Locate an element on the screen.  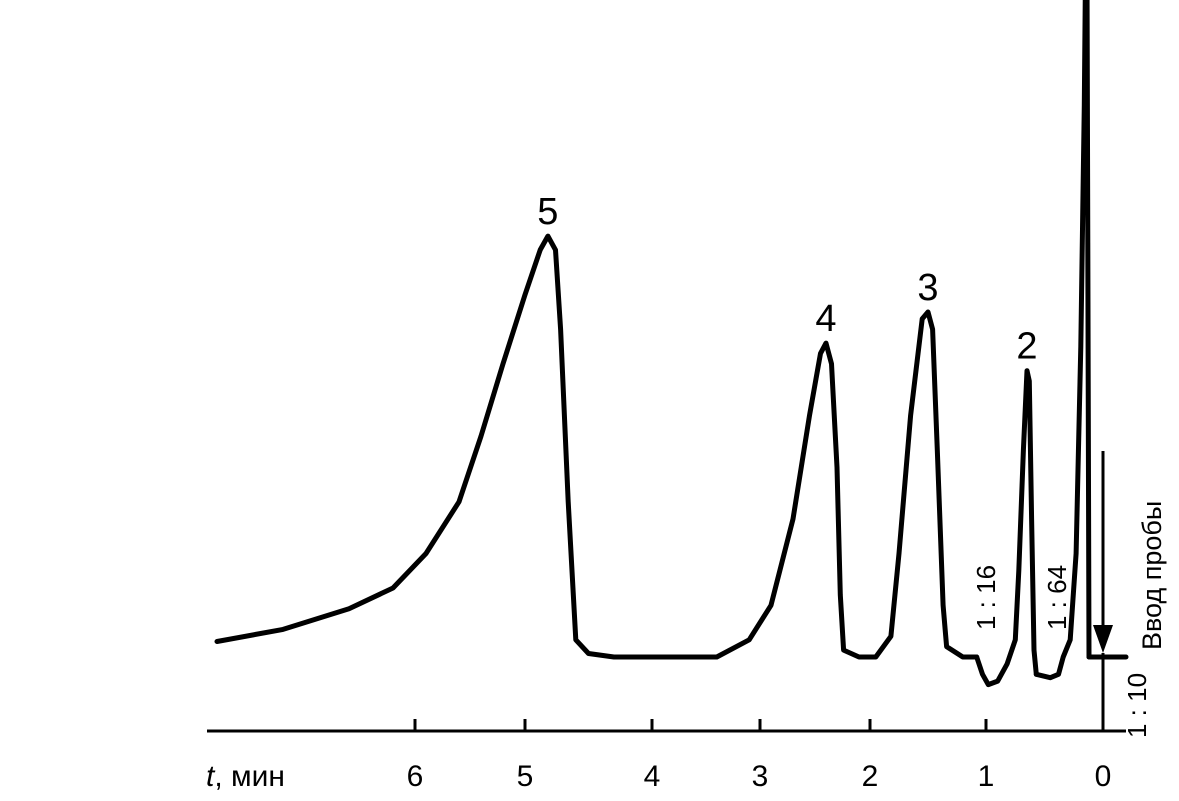
injection-arrow-head is located at coordinates (1103, 639).